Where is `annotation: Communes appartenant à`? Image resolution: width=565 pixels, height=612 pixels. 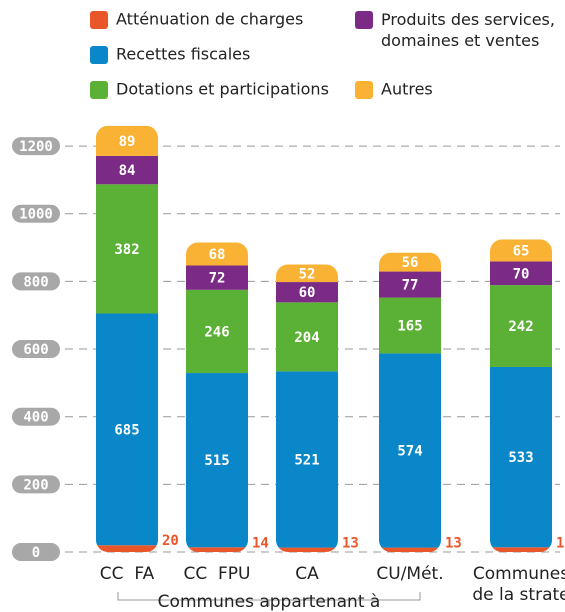 annotation: Communes appartenant à is located at coordinates (269, 602).